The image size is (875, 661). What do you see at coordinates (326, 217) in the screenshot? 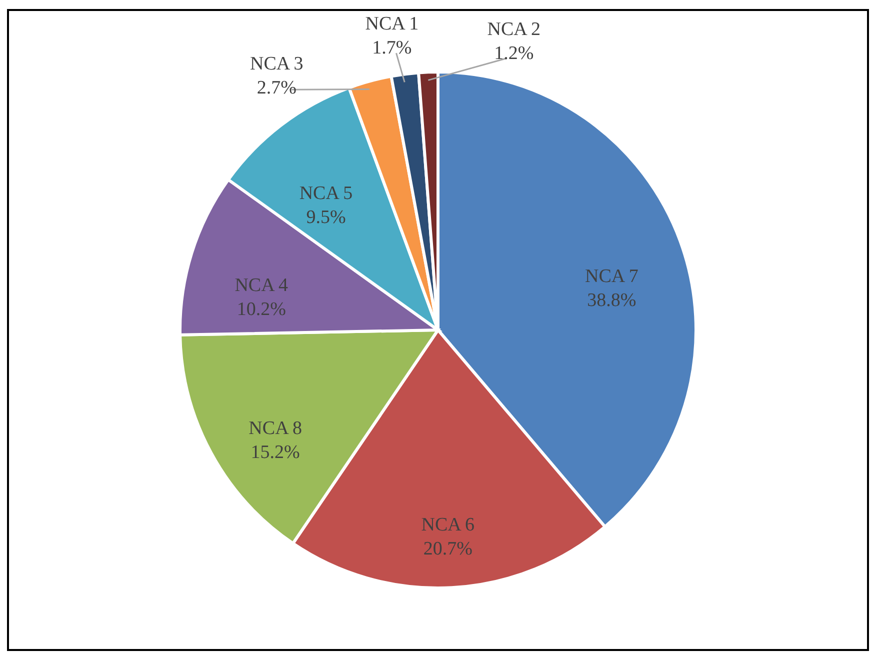
I see `data-label: 9.5%` at bounding box center [326, 217].